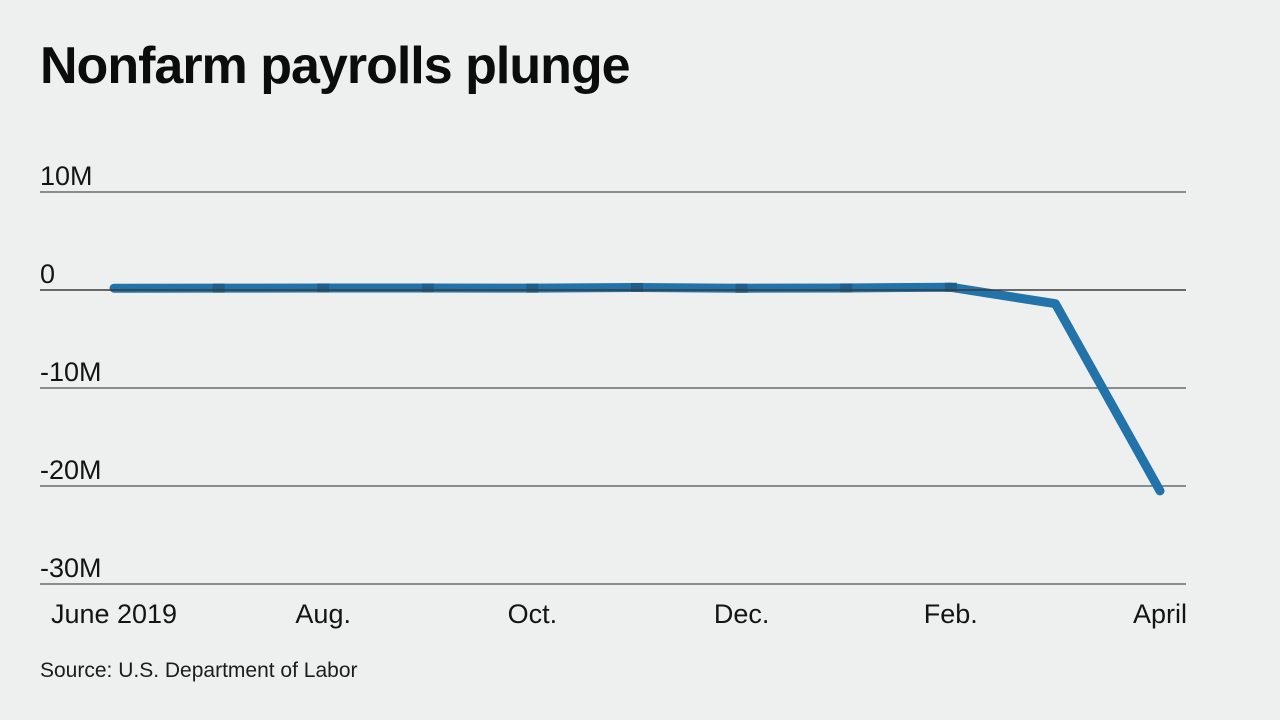 Image resolution: width=1280 pixels, height=720 pixels. Describe the element at coordinates (335, 66) in the screenshot. I see `chart-title: Nonfarm payrolls plunge` at that location.